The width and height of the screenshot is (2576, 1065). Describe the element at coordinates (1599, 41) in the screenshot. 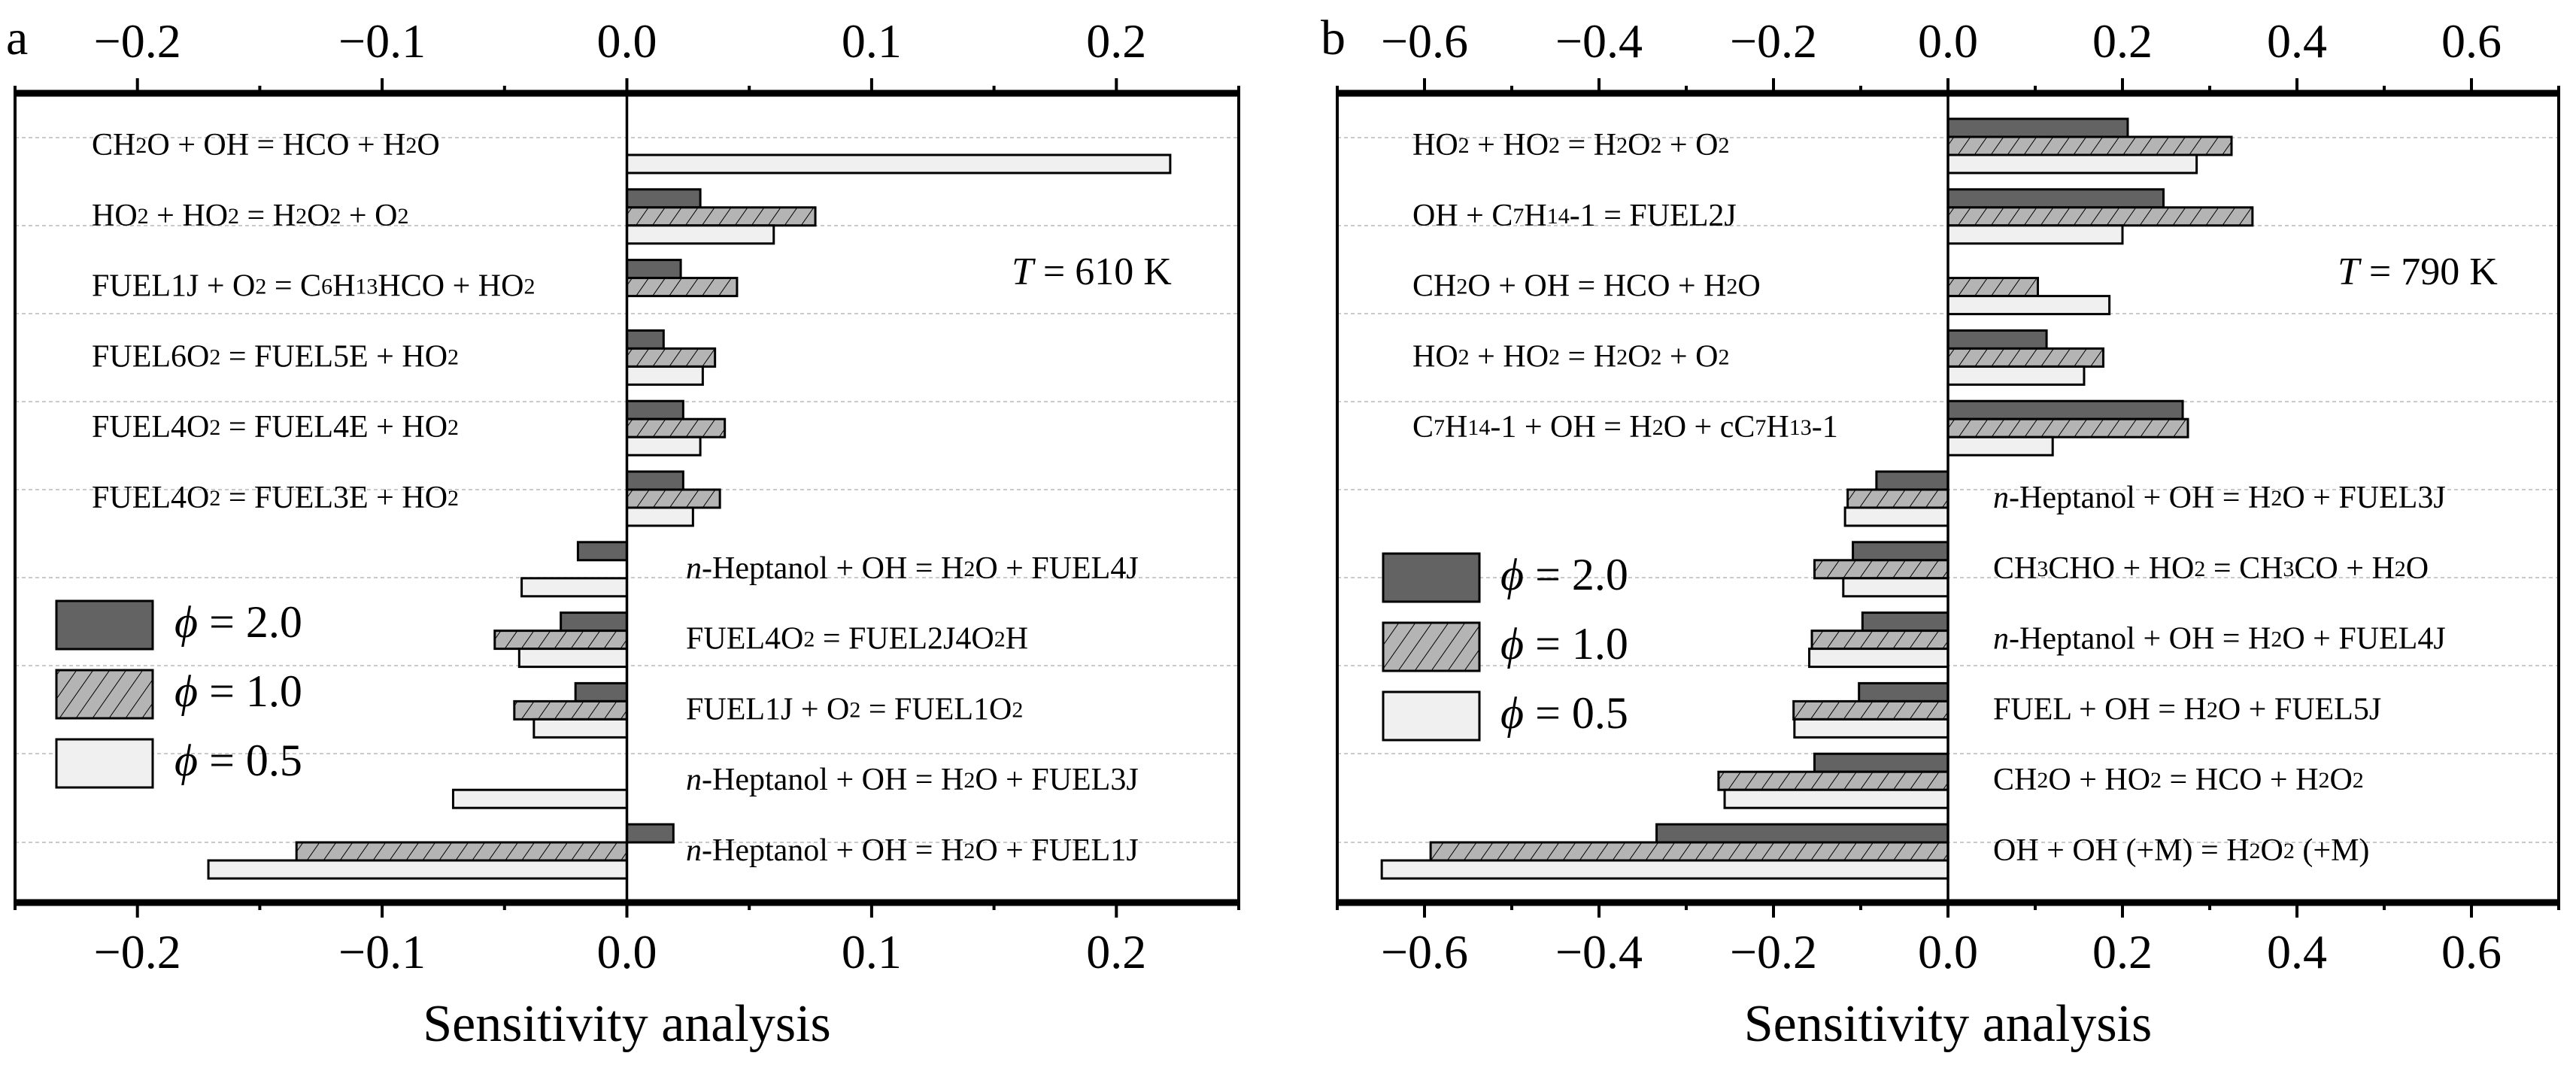

I see `top-tick-label: −0.4` at that location.